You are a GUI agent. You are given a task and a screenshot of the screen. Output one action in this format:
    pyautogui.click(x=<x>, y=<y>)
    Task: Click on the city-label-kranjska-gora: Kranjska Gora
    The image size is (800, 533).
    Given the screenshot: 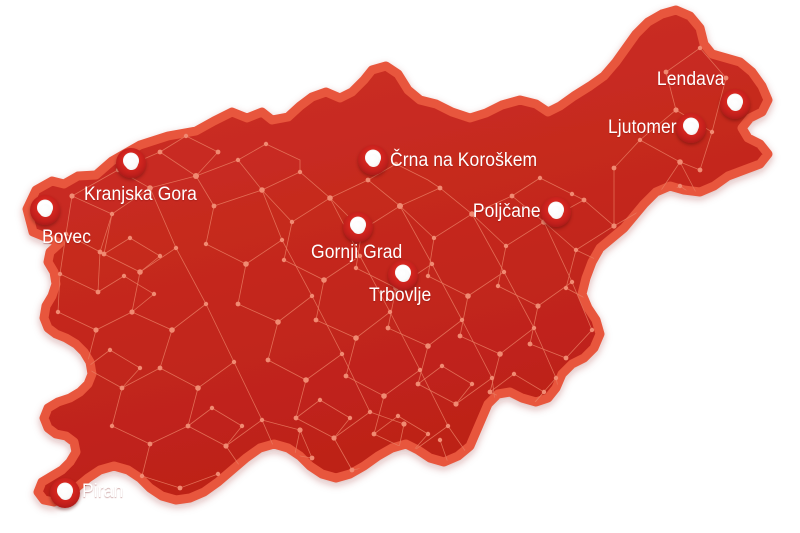 What is the action you would take?
    pyautogui.click(x=140, y=194)
    